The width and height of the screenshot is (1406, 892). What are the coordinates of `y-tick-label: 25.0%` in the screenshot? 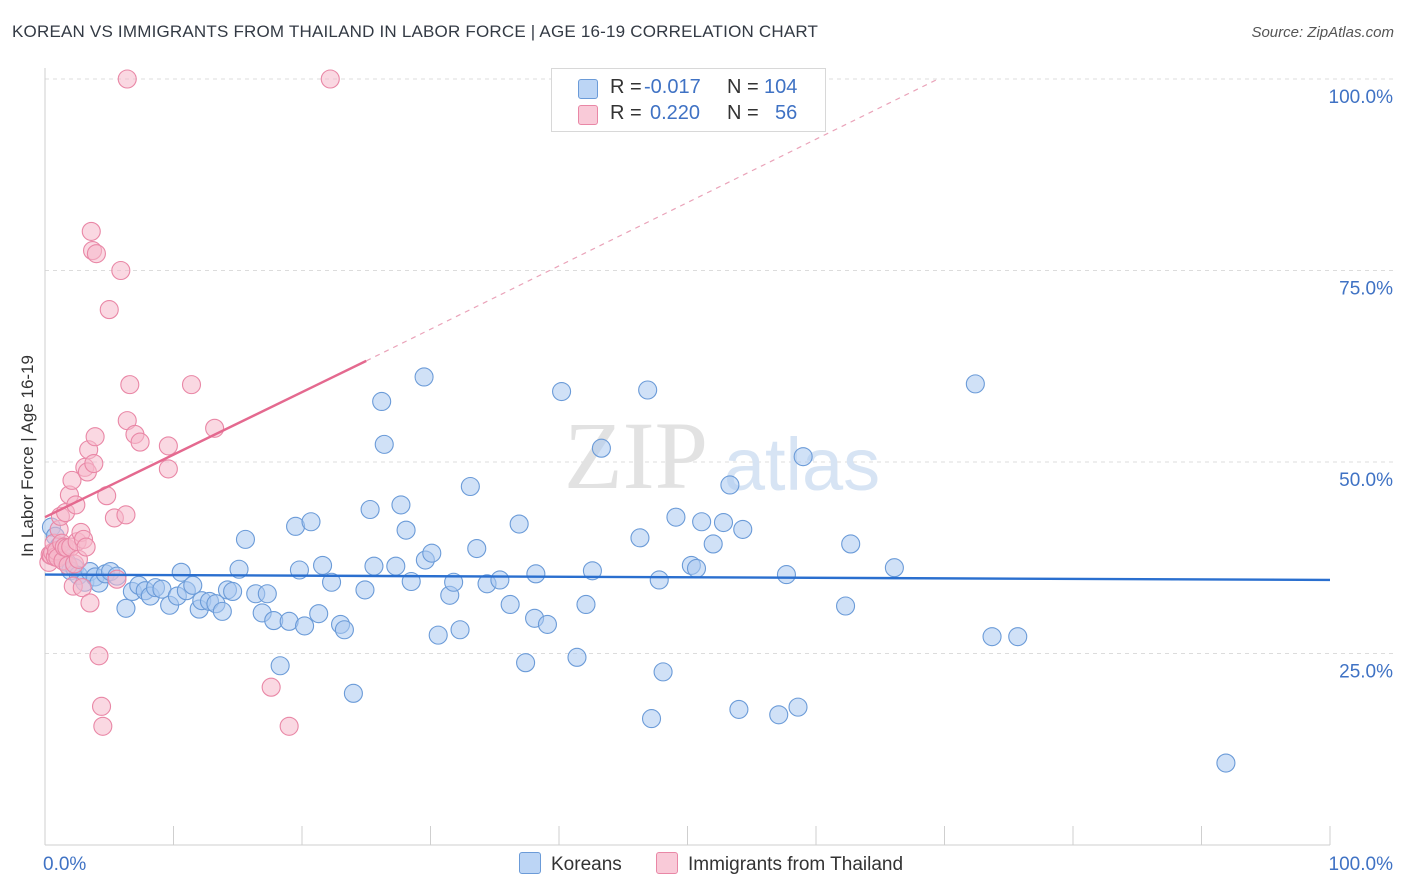 It's located at (1366, 672).